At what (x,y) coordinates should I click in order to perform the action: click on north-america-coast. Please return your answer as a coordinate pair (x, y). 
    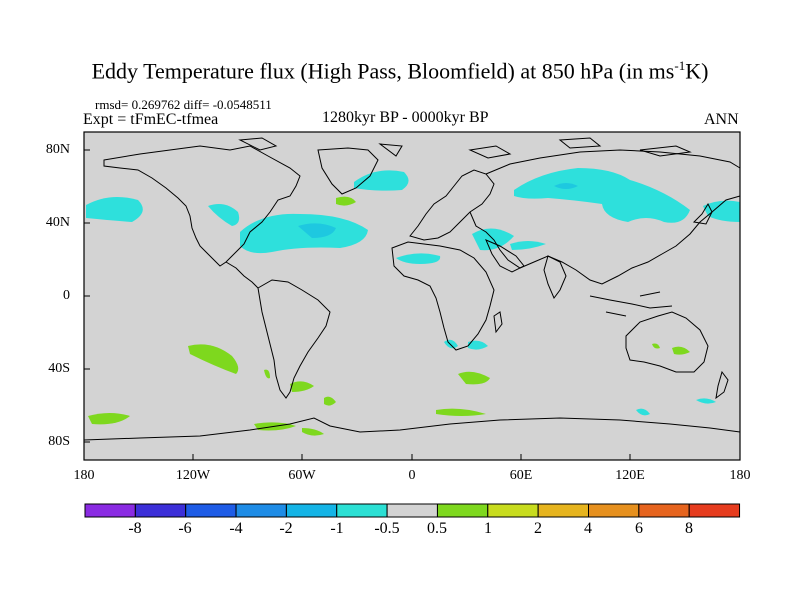
    Looking at the image, I should click on (202, 206).